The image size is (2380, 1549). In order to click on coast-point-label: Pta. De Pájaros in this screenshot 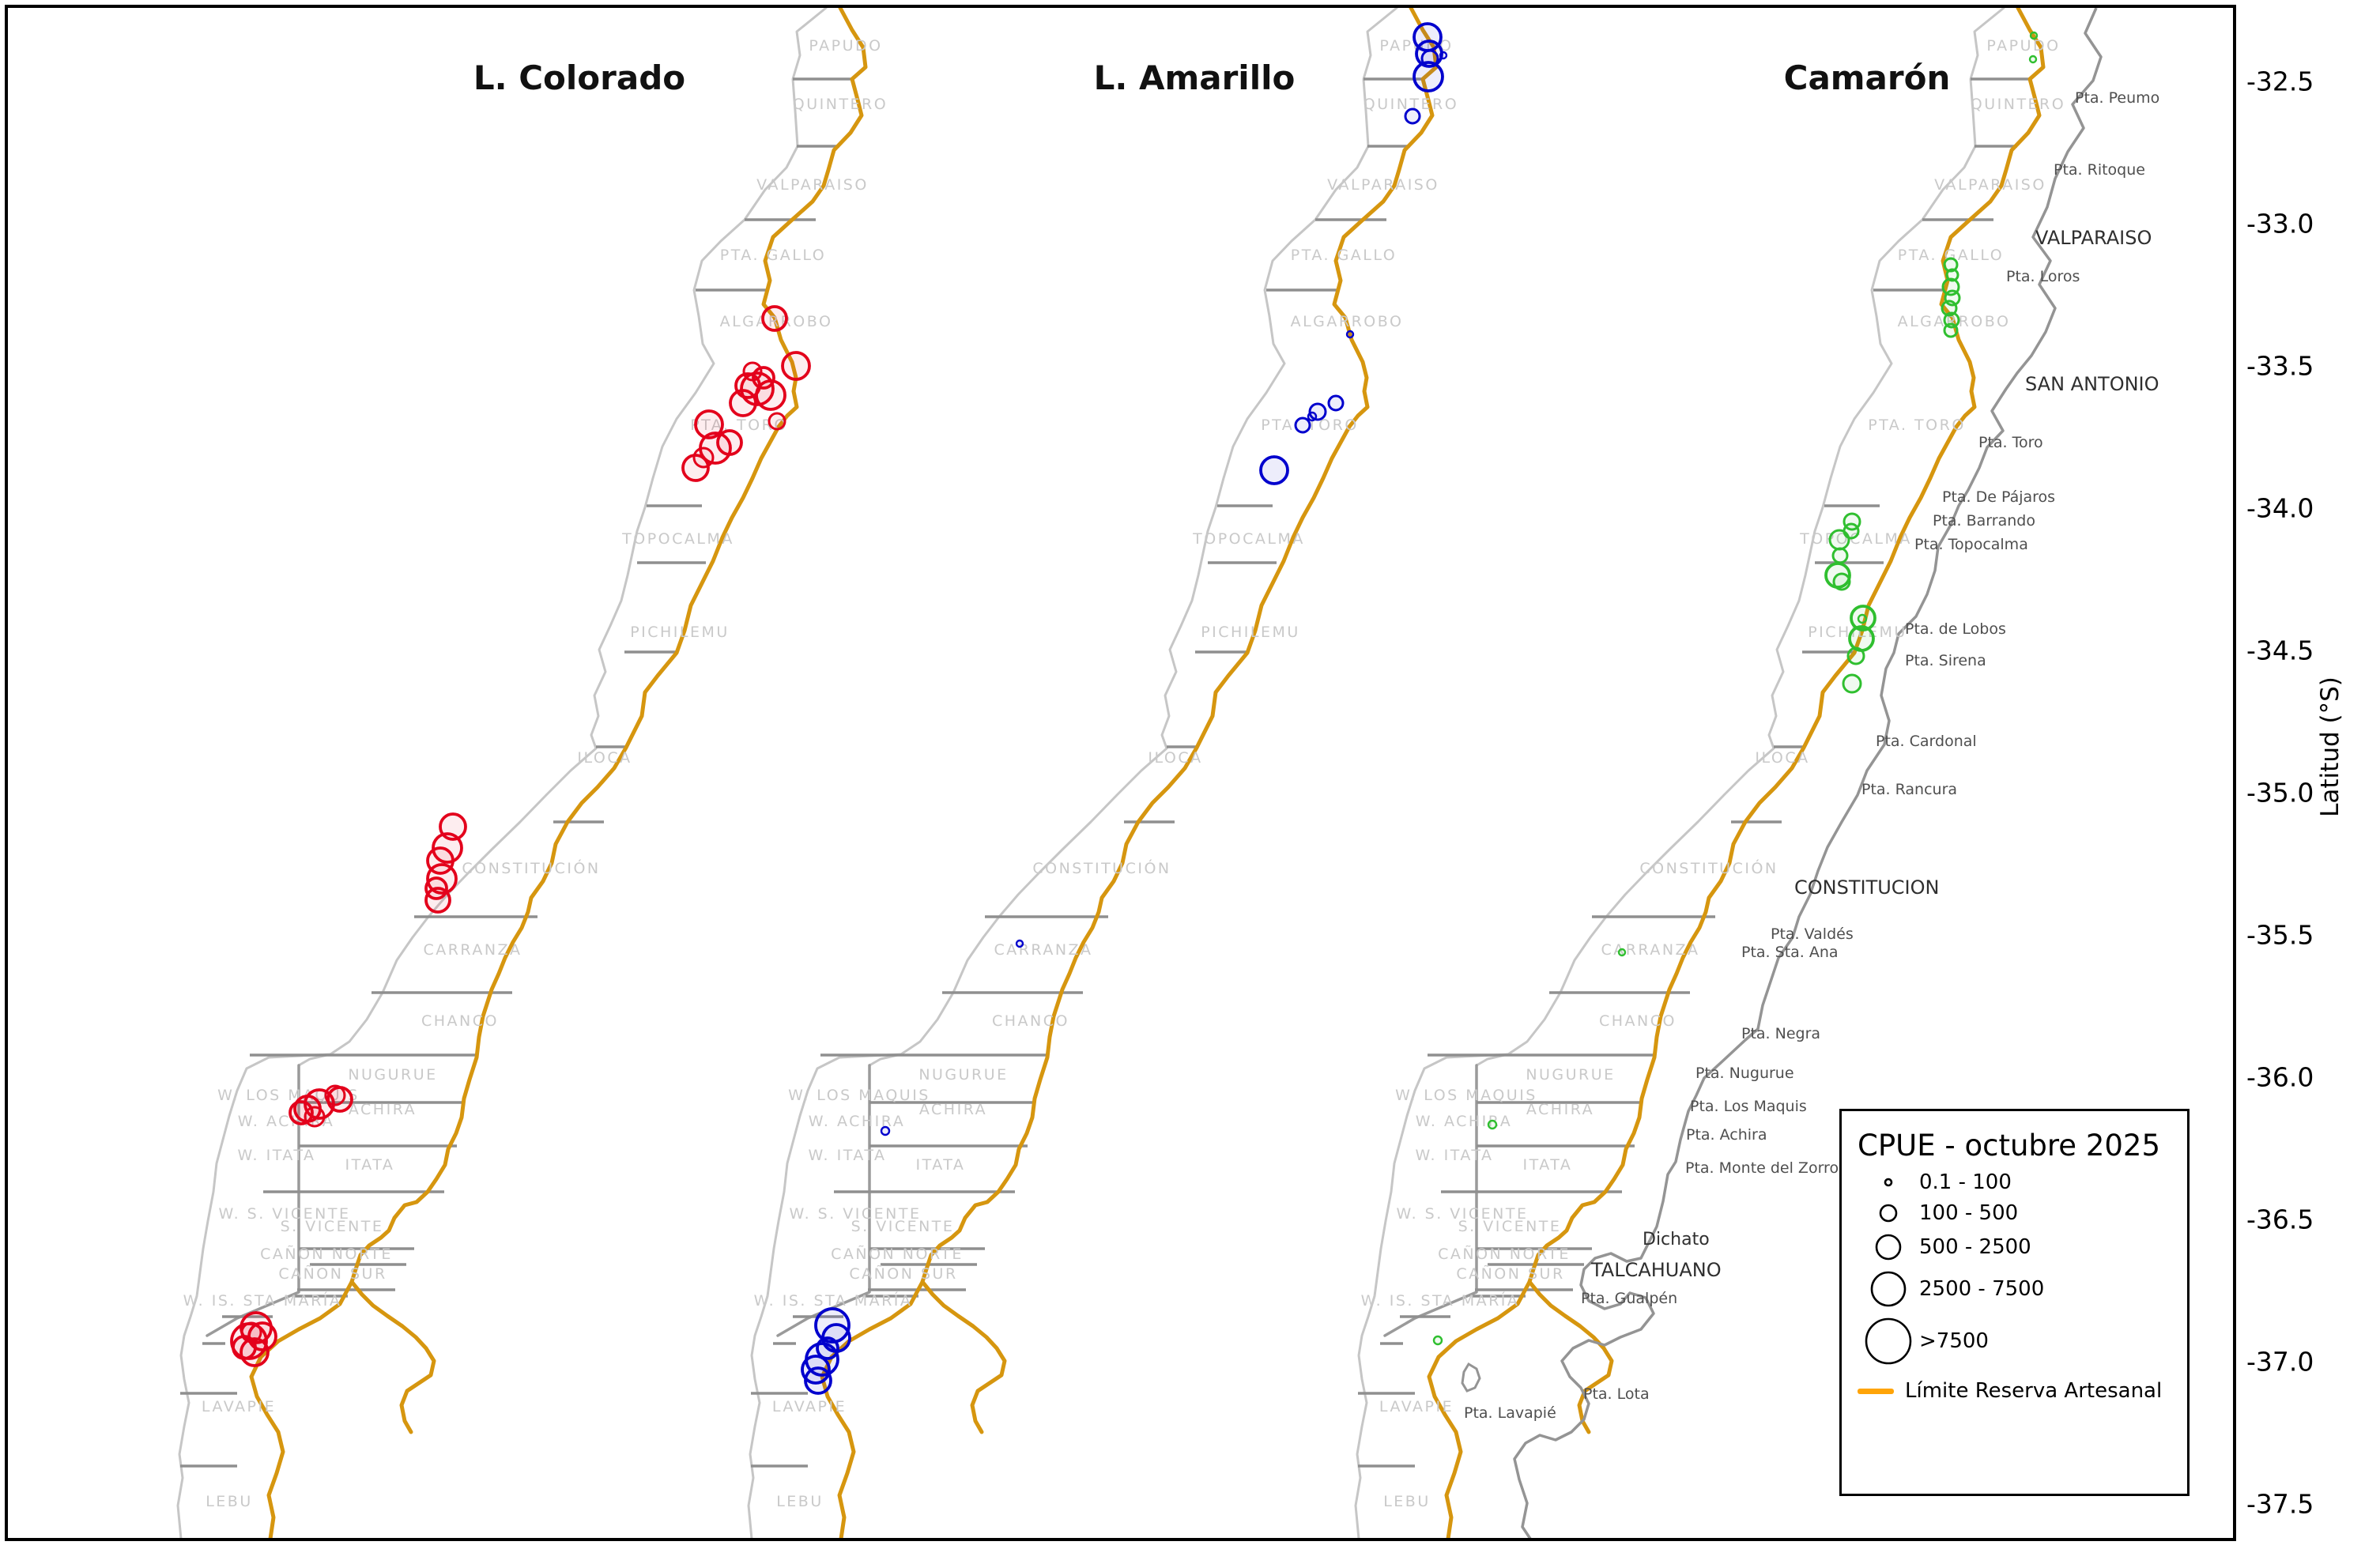, I will do `click(1998, 497)`.